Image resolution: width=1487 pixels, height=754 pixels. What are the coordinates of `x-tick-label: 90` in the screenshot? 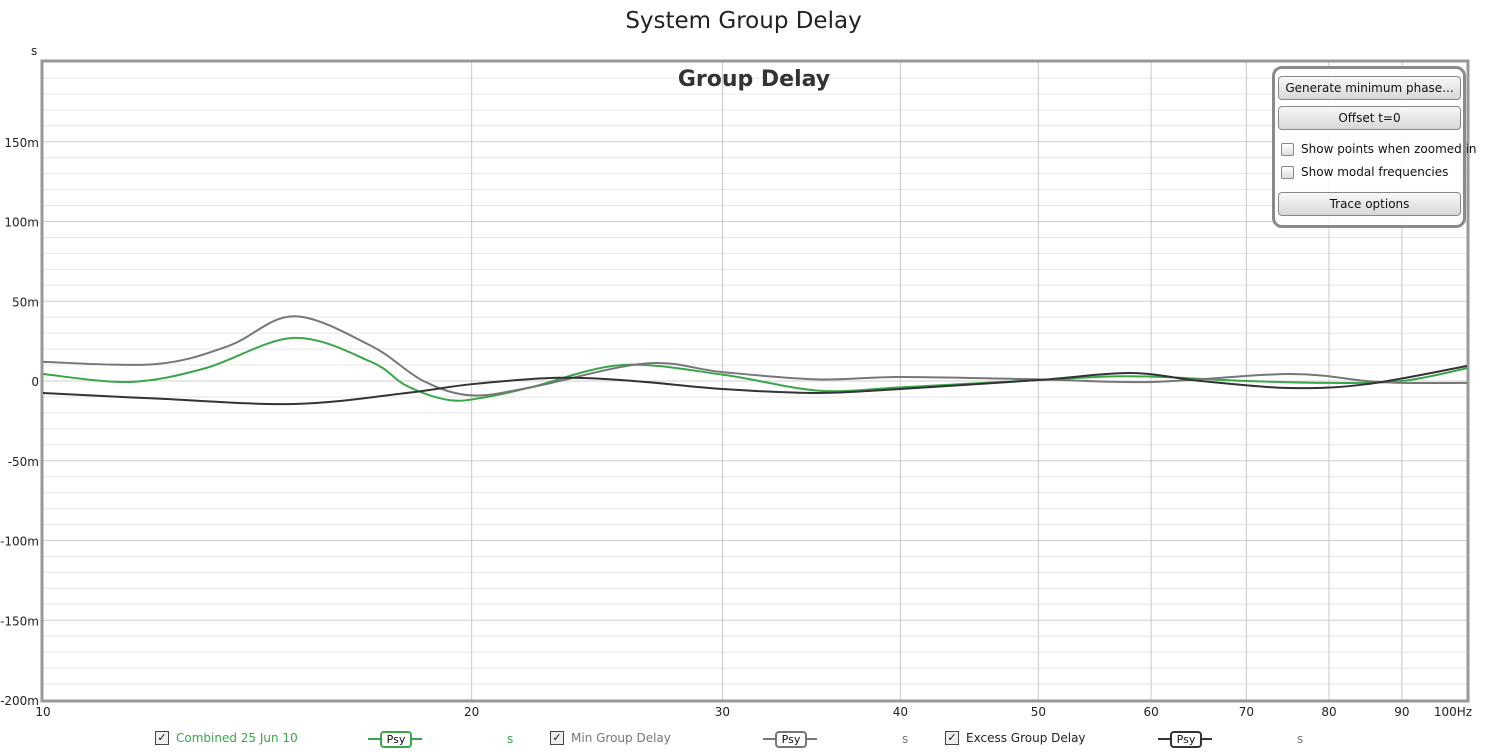 It's located at (1401, 712).